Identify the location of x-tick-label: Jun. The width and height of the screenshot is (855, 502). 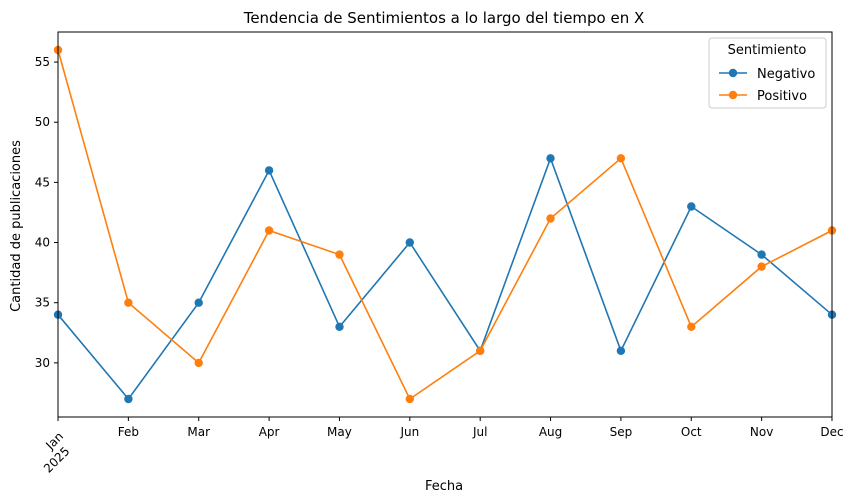
(409, 432).